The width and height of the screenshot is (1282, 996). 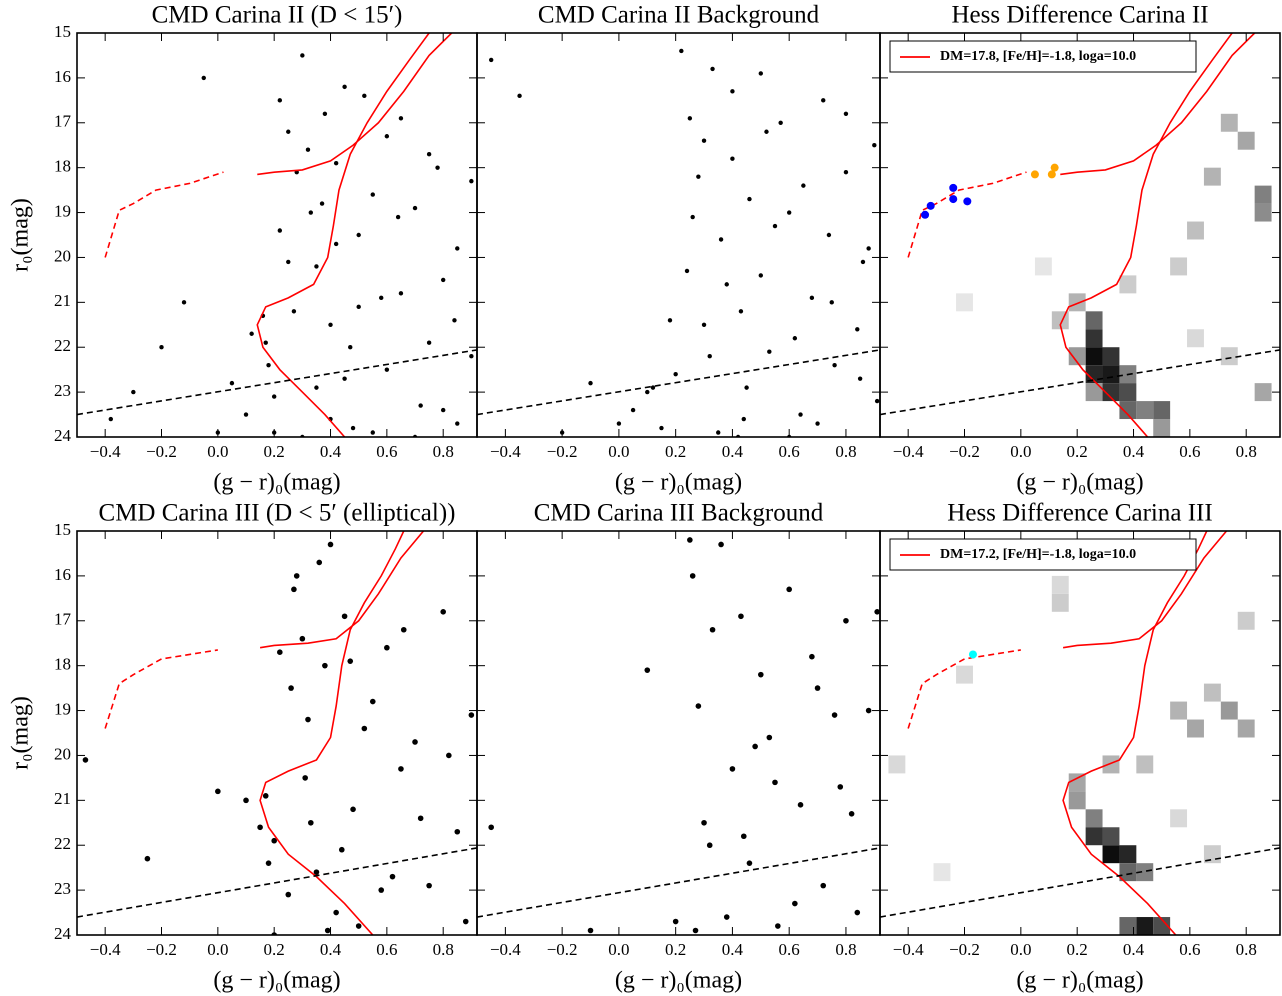 What do you see at coordinates (62, 798) in the screenshot?
I see `y-tick-label: 21` at bounding box center [62, 798].